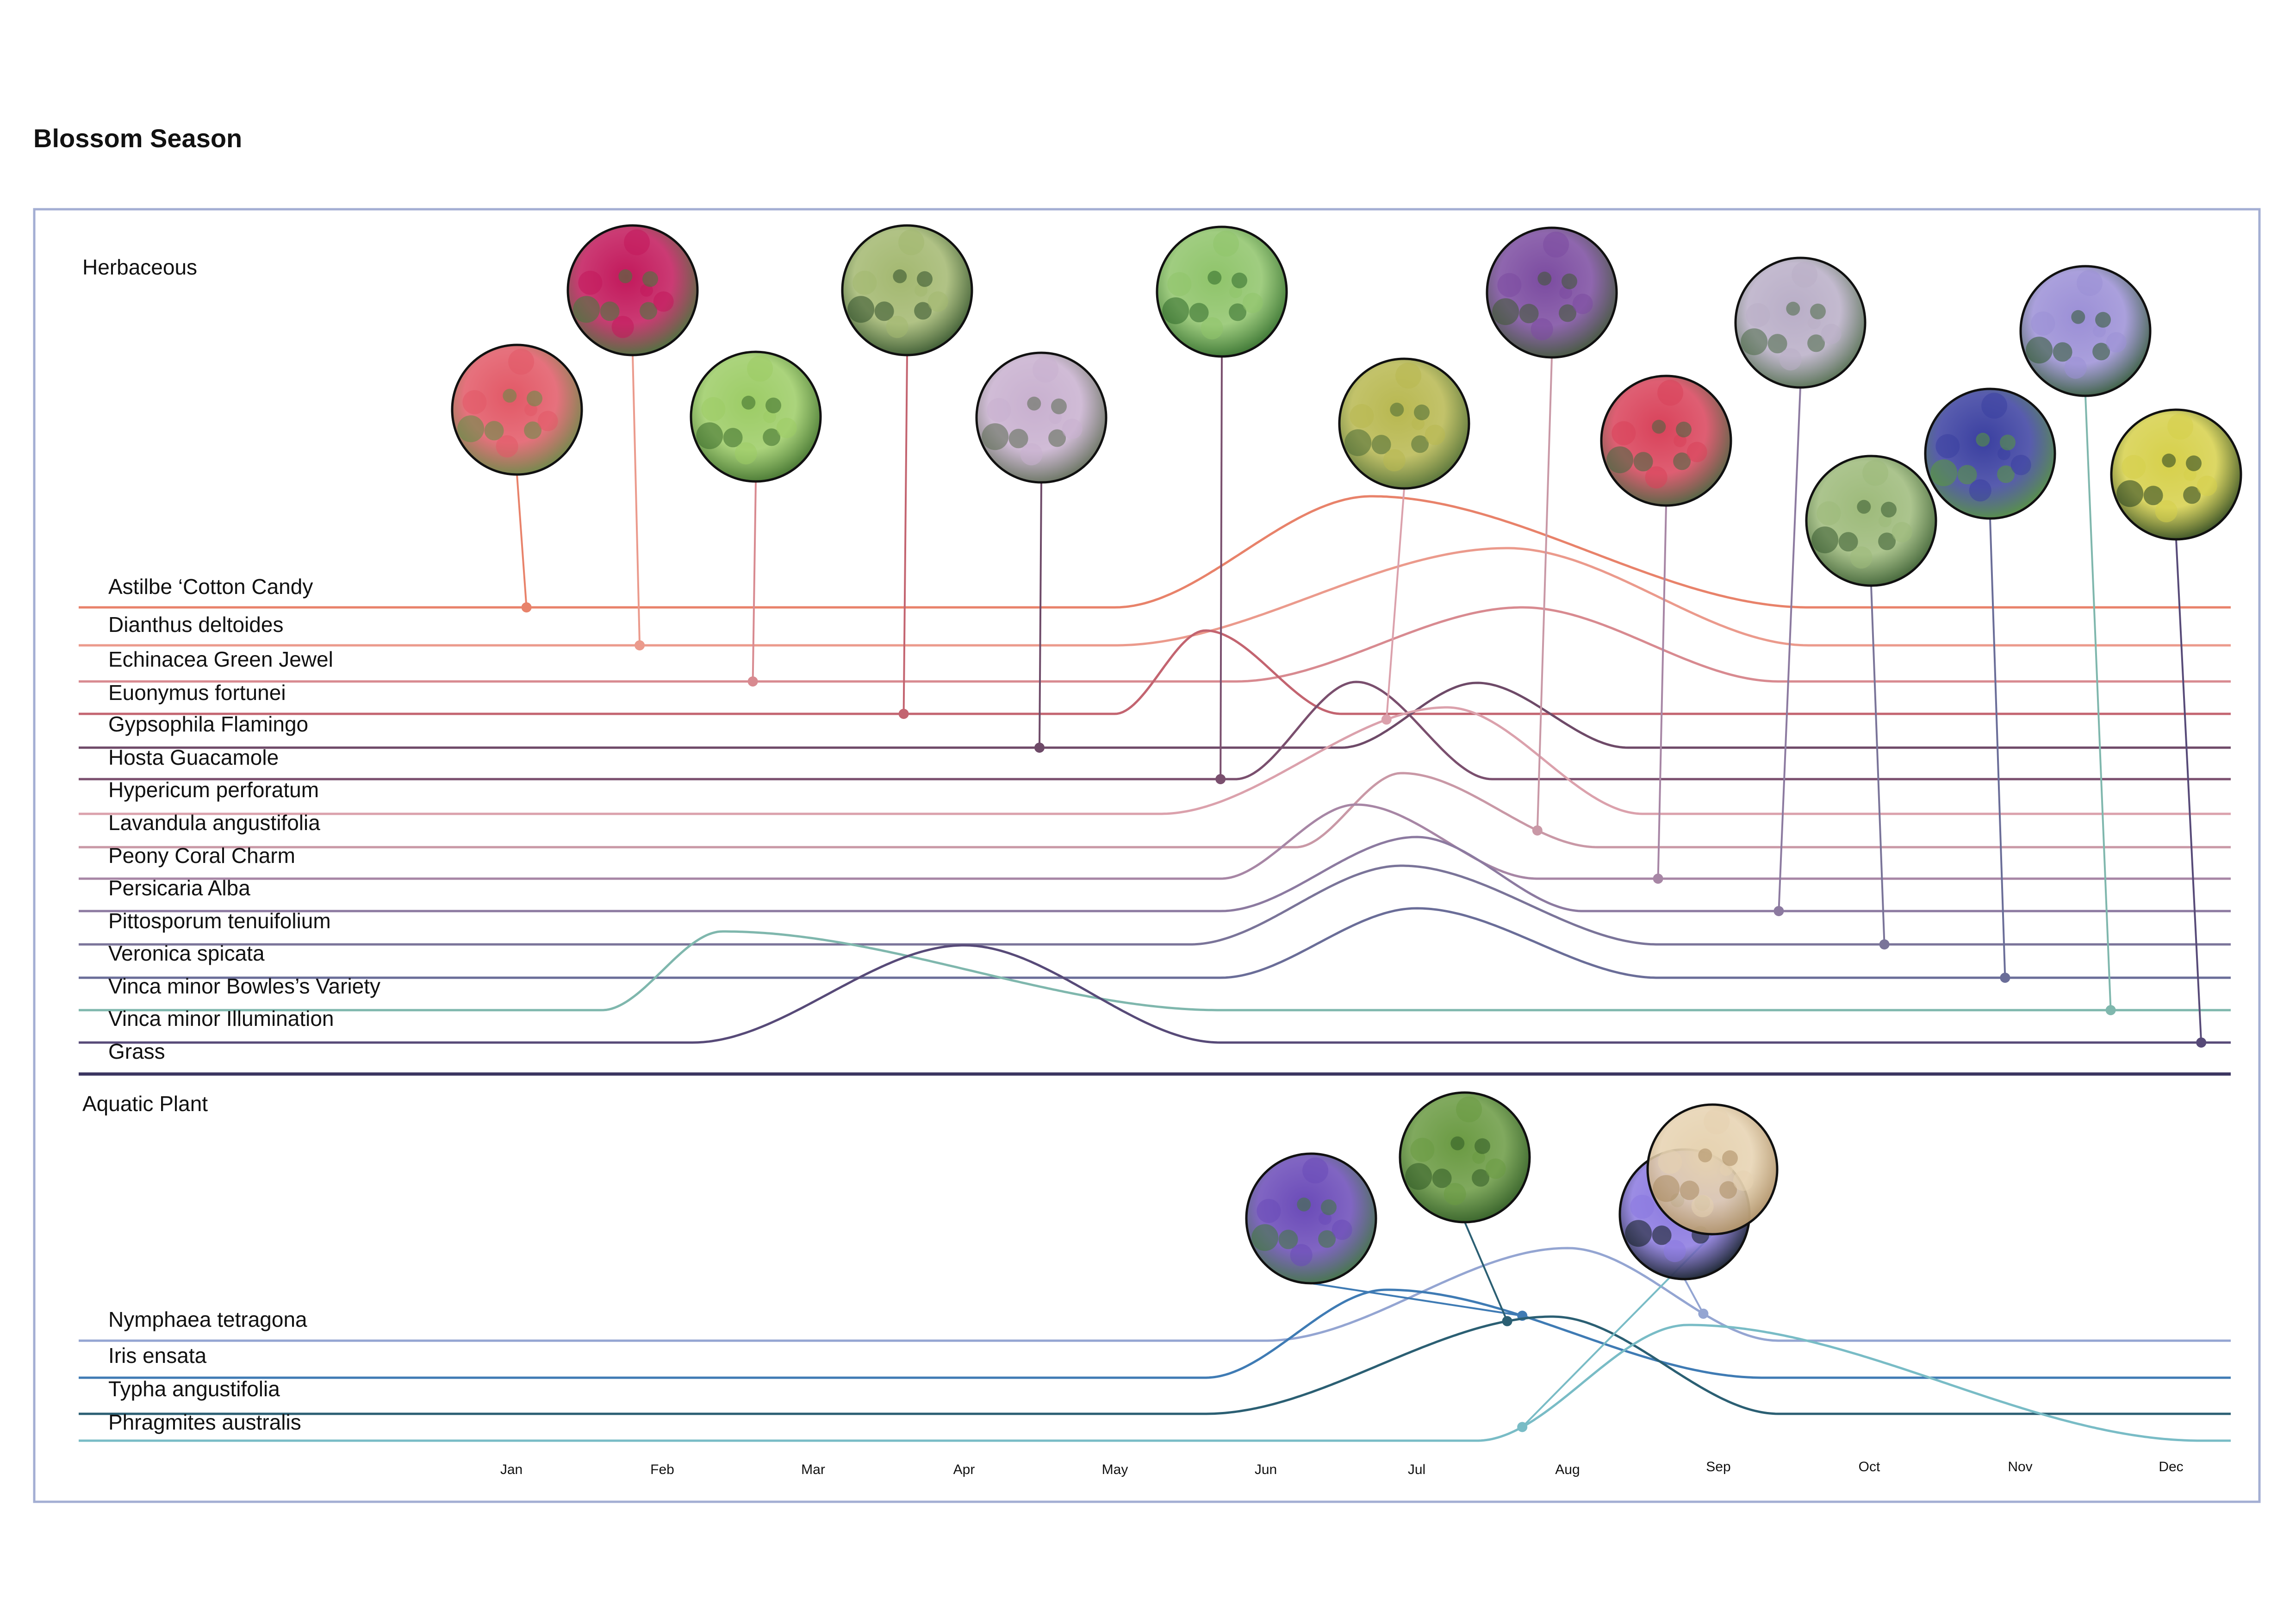  What do you see at coordinates (662, 1469) in the screenshot?
I see `month-label-feb: Feb` at bounding box center [662, 1469].